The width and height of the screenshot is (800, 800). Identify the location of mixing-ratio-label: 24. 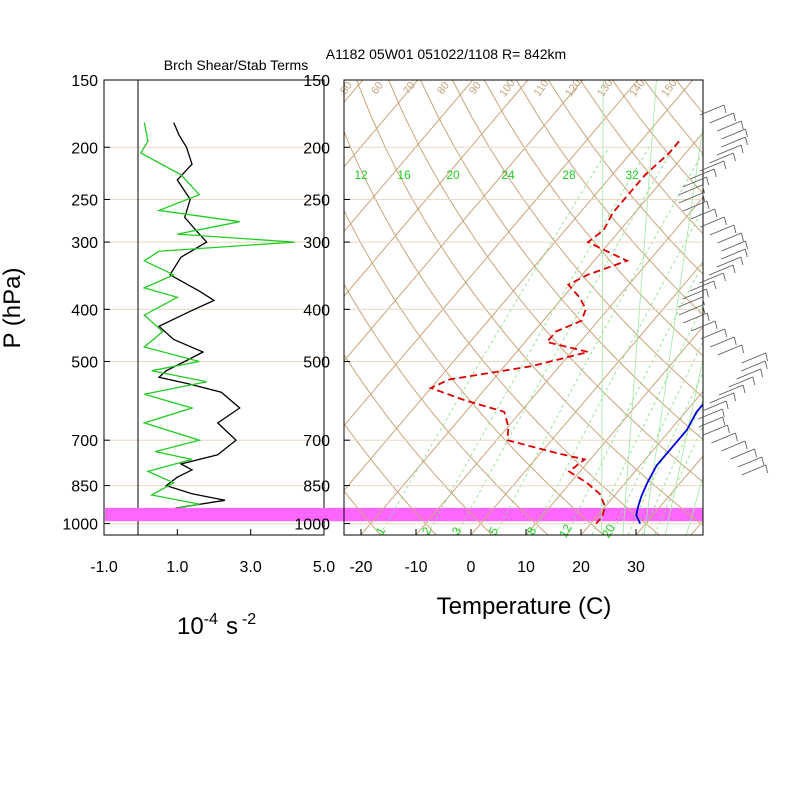
(508, 175).